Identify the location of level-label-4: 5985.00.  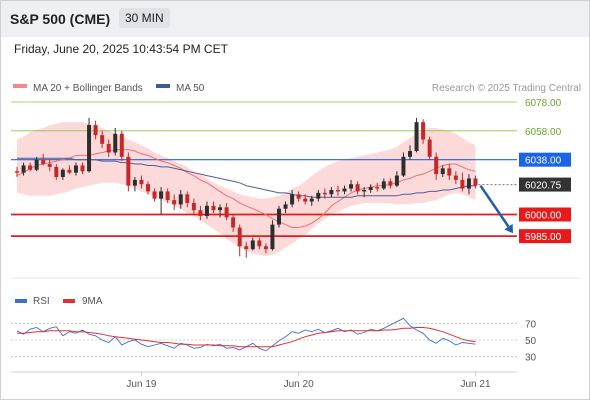
(543, 237).